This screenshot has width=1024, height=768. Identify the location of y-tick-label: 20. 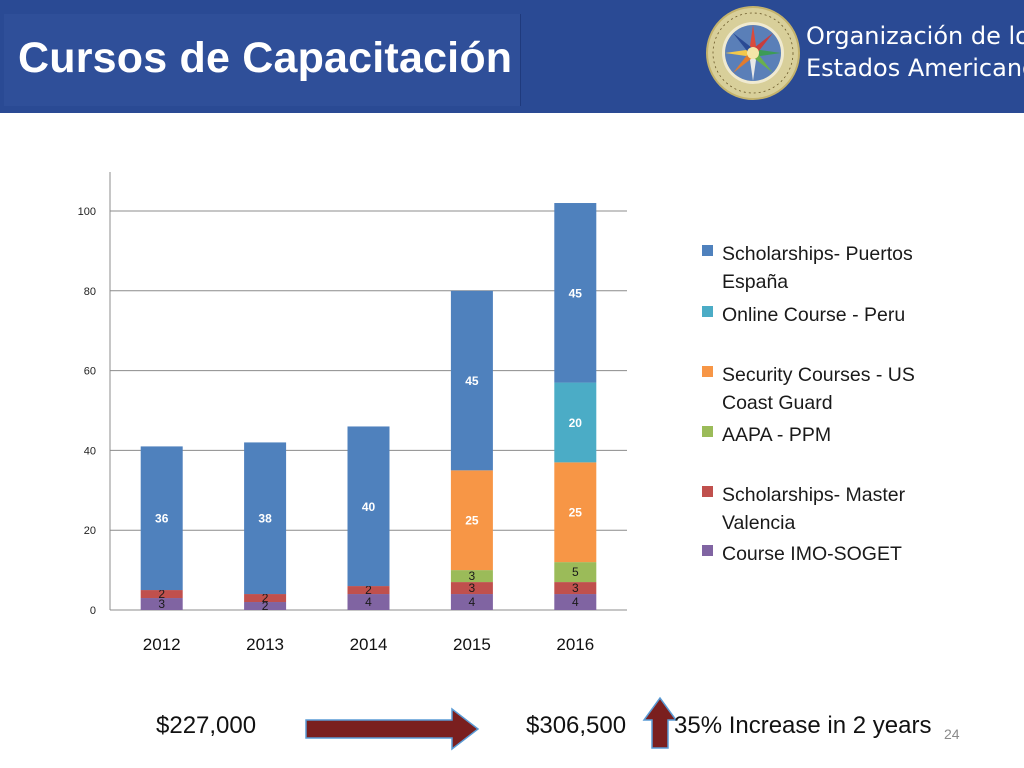
(90, 531).